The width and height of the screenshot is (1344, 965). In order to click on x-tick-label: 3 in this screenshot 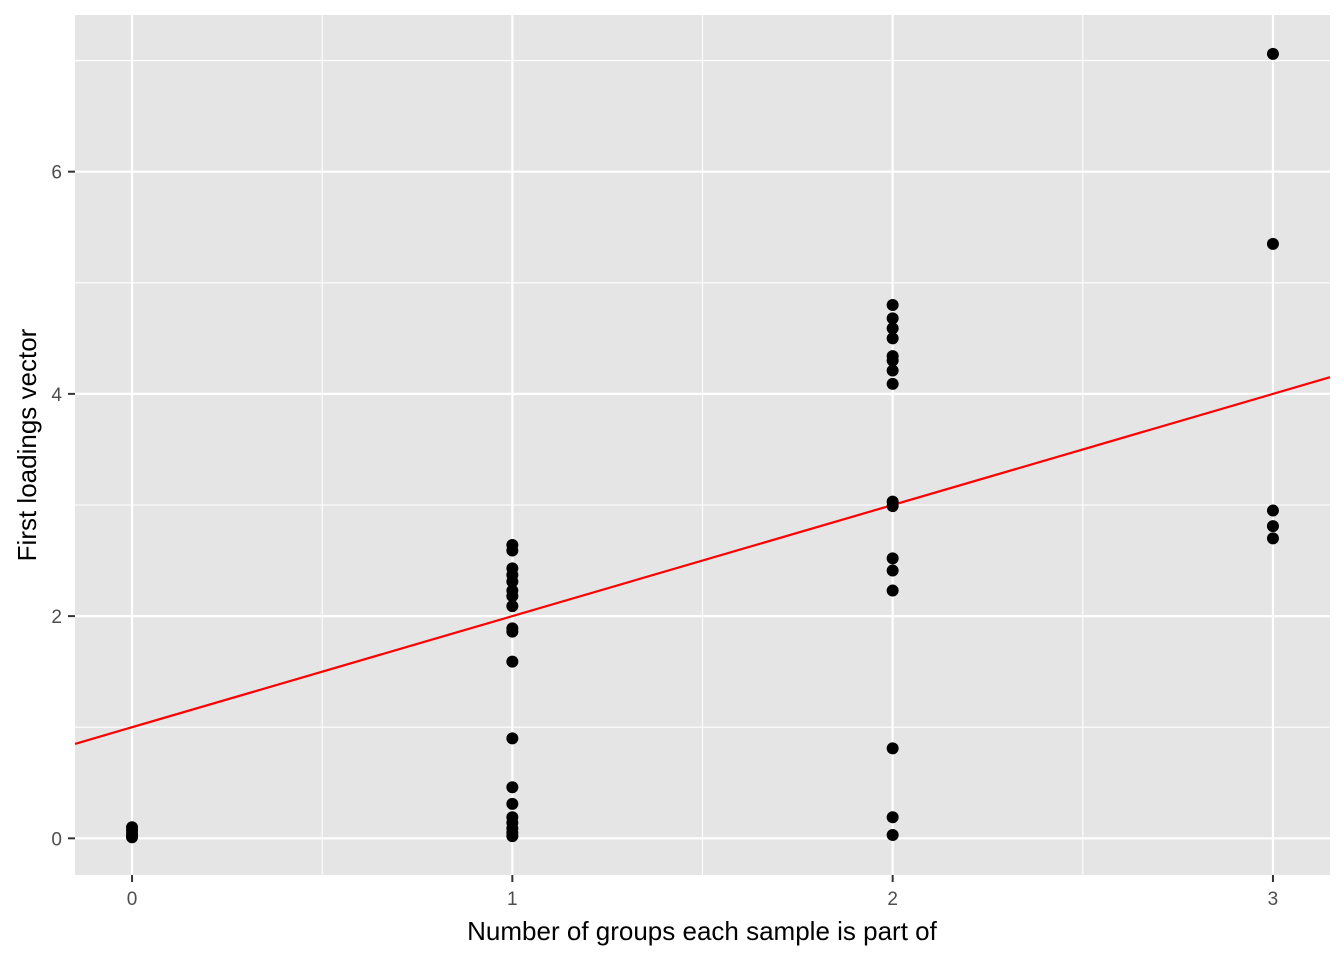, I will do `click(1273, 899)`.